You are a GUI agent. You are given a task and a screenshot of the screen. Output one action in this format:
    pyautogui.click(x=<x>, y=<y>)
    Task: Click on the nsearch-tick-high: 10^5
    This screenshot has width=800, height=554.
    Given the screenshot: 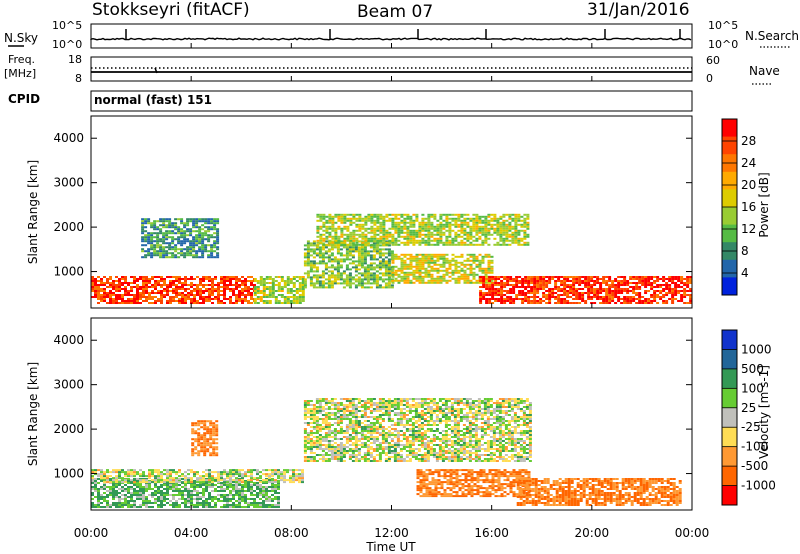 What is the action you would take?
    pyautogui.click(x=723, y=25)
    